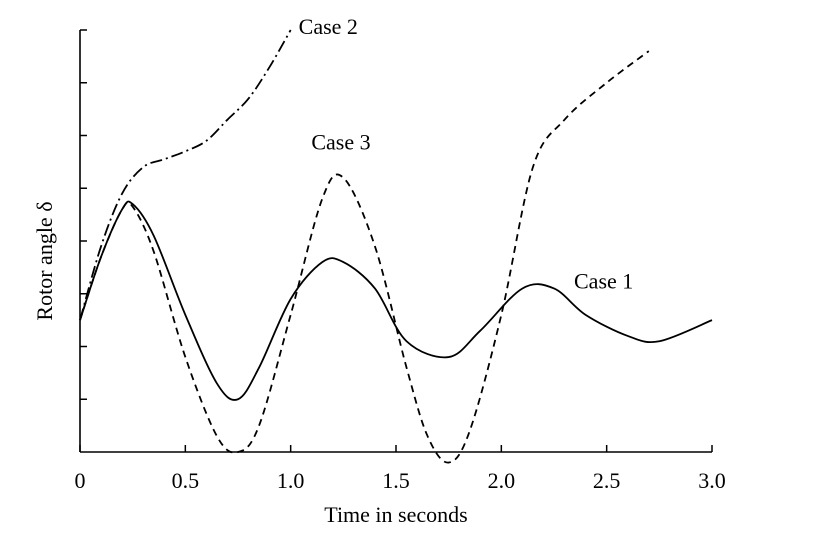 The image size is (823, 556). Describe the element at coordinates (80, 480) in the screenshot. I see `x-tick-label: 0` at that location.